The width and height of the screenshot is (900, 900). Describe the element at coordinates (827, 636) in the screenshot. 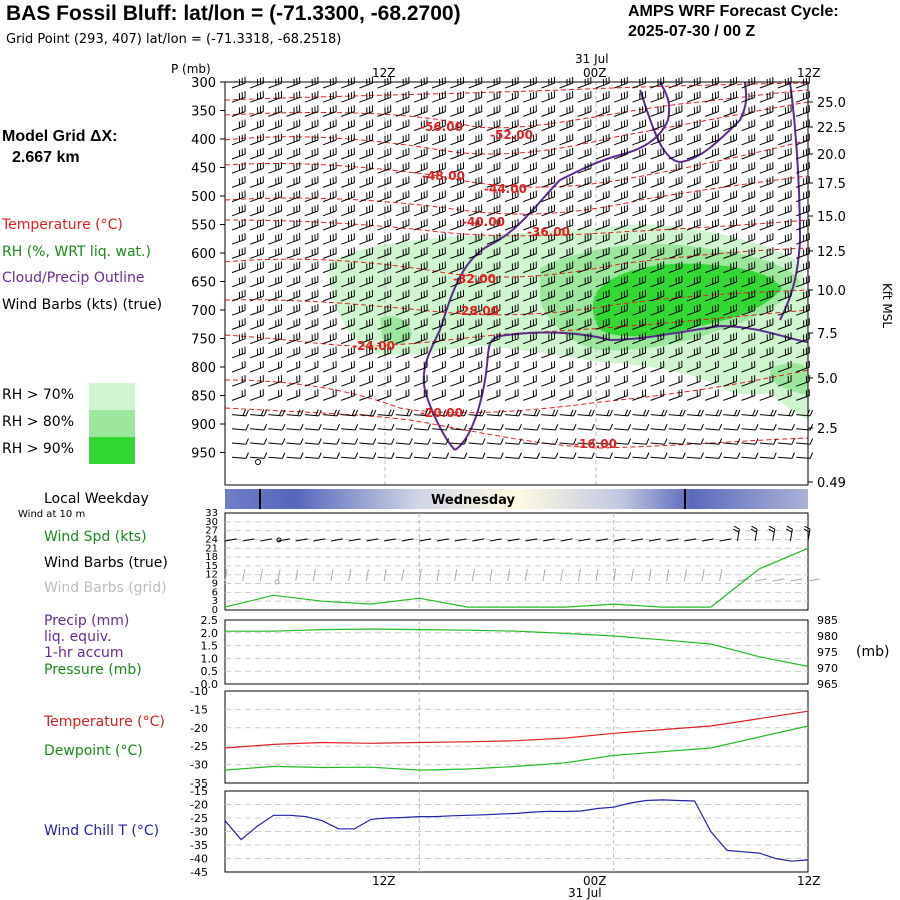

I see `pressure-tick-label: 980` at that location.